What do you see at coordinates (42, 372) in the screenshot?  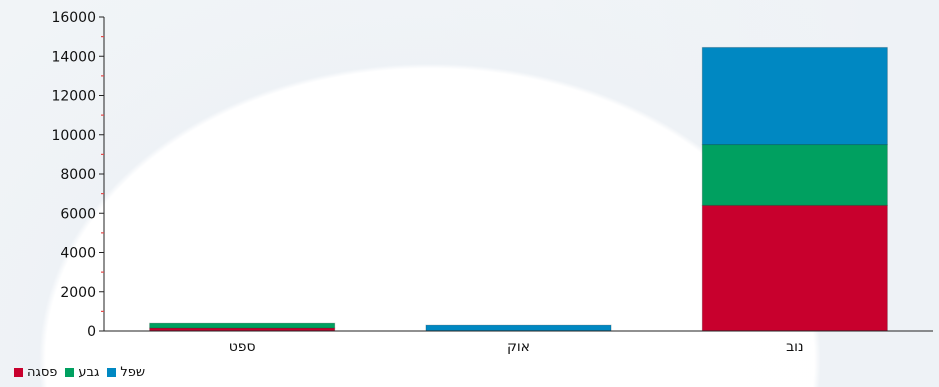 I see `legend-label-peak: פסגה` at bounding box center [42, 372].